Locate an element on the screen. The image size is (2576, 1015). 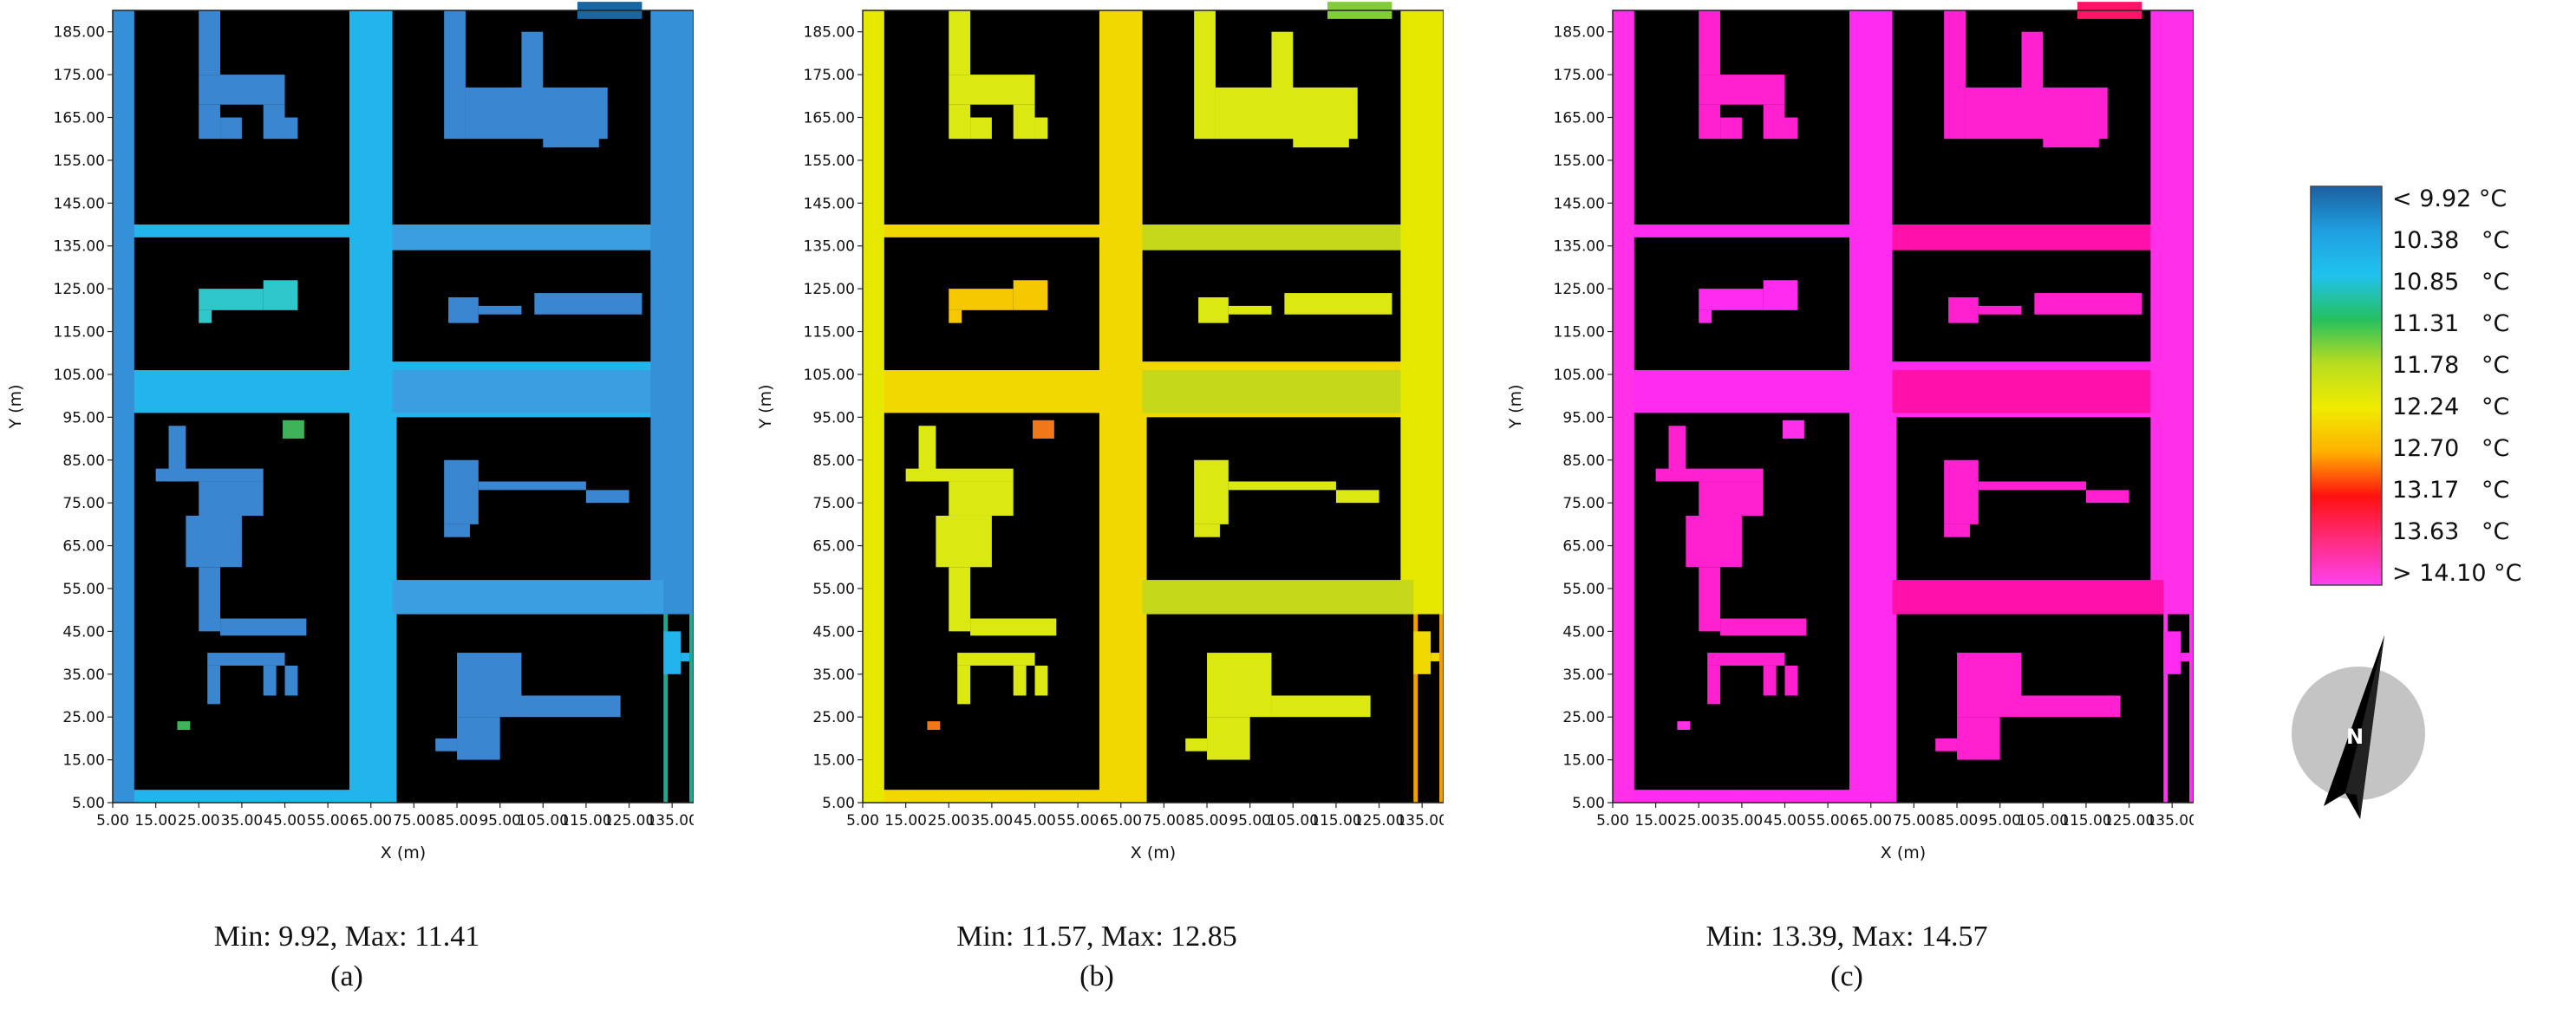
x-tick-label: 45.00 is located at coordinates (1035, 821).